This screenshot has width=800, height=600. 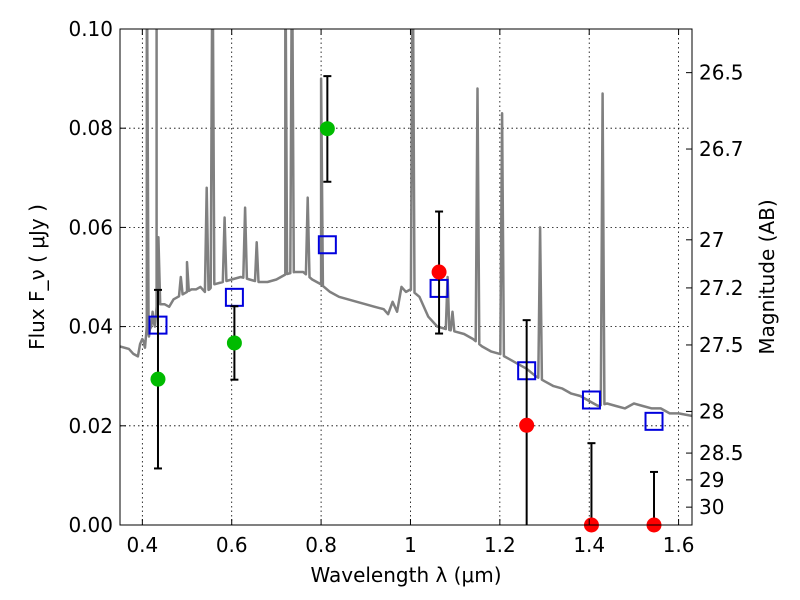 I want to click on x-tick-label: 0.6, so click(x=232, y=545).